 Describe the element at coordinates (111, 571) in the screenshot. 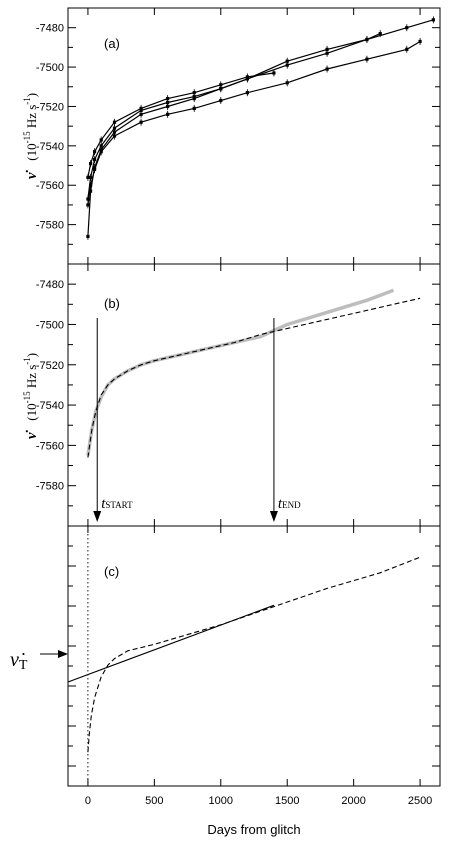

I see `panel-c-label: (c)` at that location.